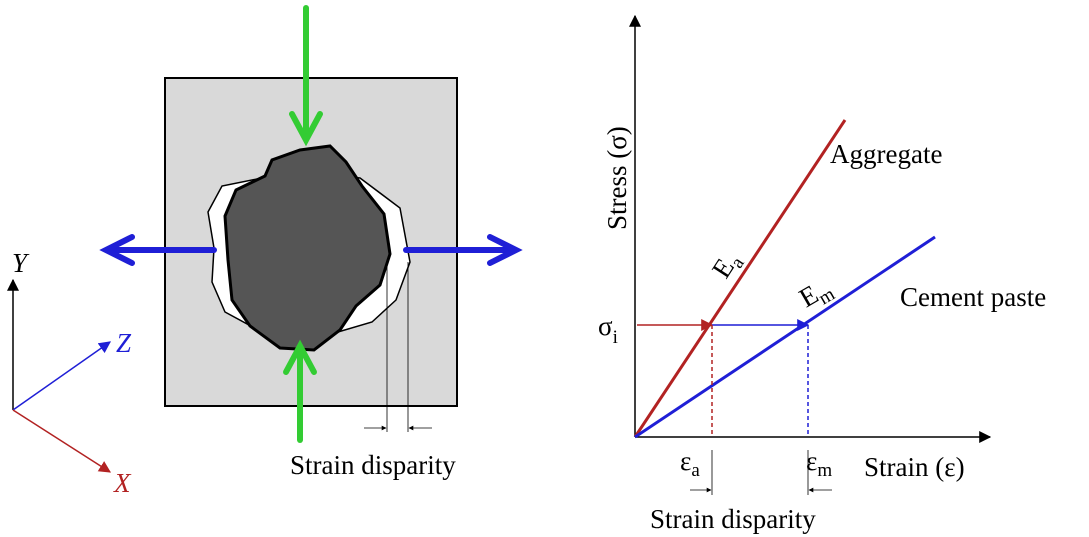 The width and height of the screenshot is (1089, 537). I want to click on z-label: Z, so click(124, 343).